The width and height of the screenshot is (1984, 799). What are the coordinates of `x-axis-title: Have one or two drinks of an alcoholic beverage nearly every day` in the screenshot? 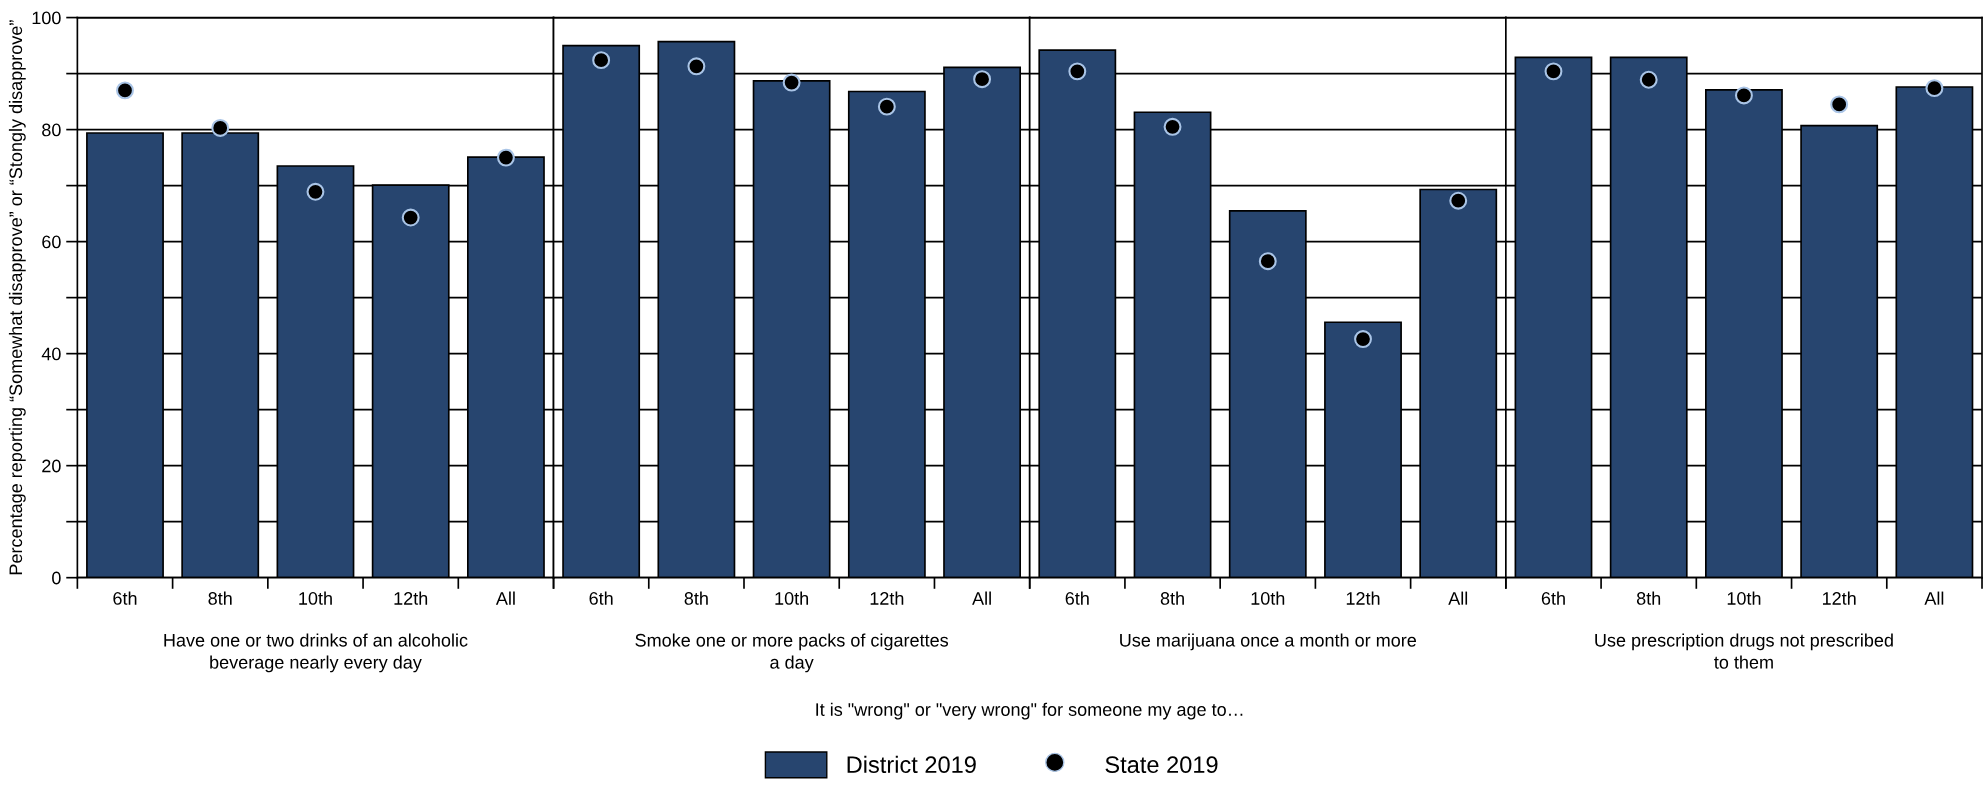 It's located at (316, 653).